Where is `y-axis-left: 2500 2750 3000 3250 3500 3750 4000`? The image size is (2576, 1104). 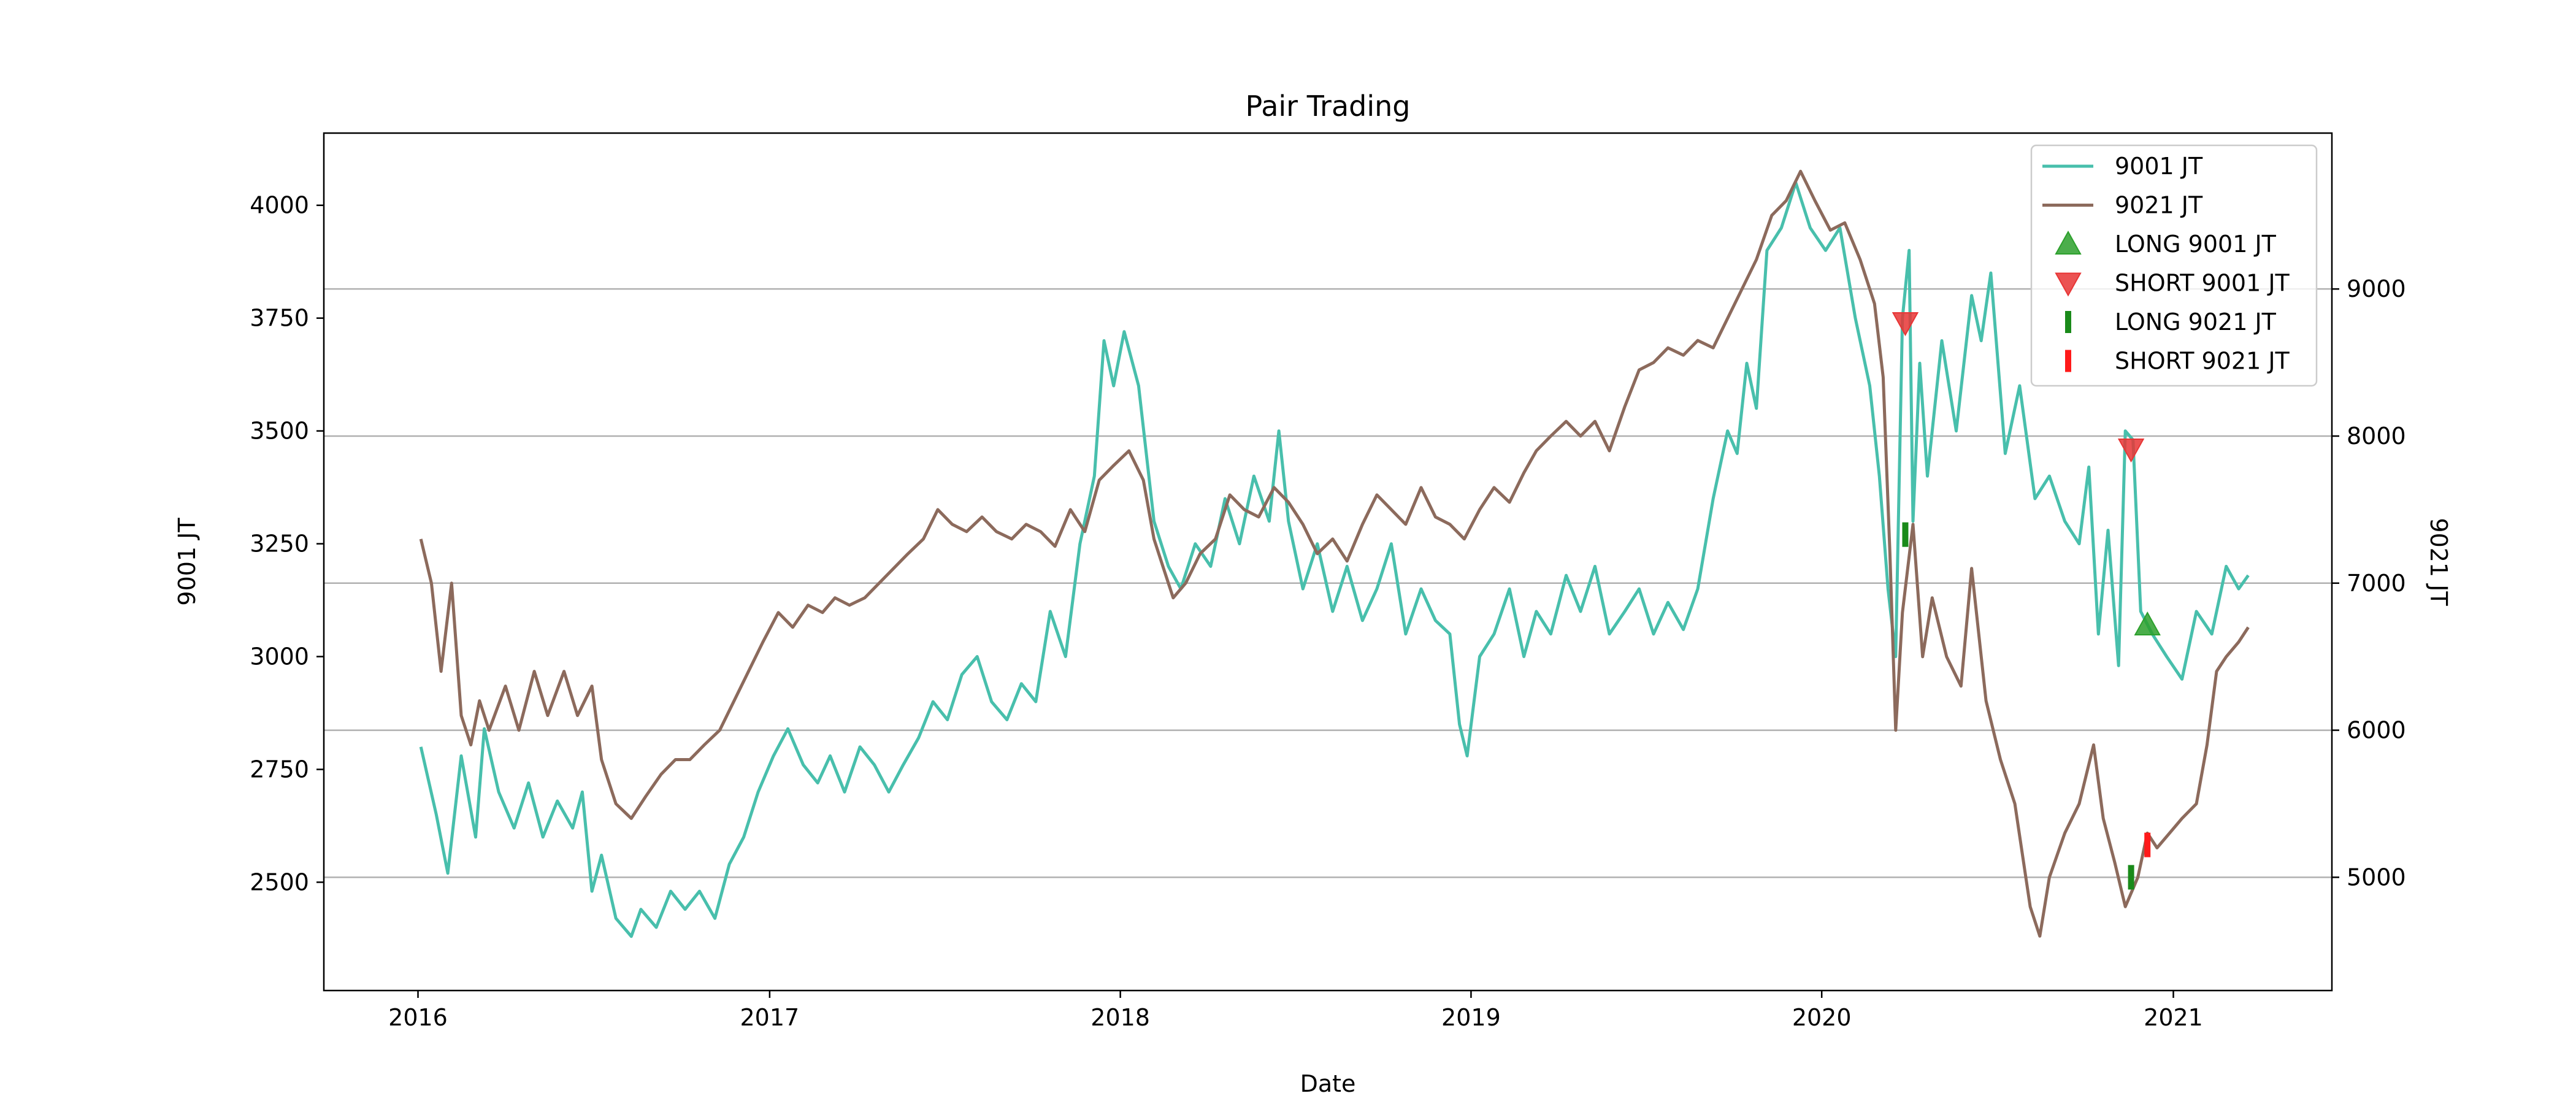 y-axis-left: 2500 2750 3000 3250 3500 3750 4000 is located at coordinates (287, 543).